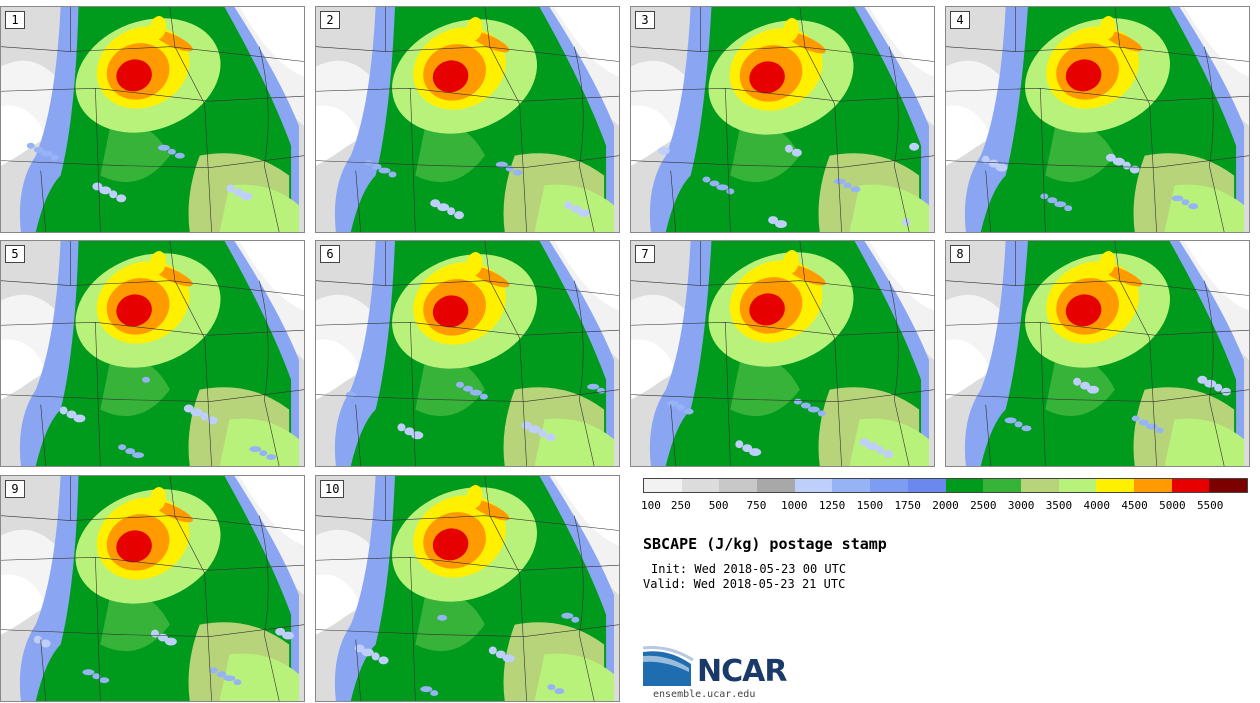 The height and width of the screenshot is (703, 1260). I want to click on ensemble-member-panel: 8, so click(1097, 353).